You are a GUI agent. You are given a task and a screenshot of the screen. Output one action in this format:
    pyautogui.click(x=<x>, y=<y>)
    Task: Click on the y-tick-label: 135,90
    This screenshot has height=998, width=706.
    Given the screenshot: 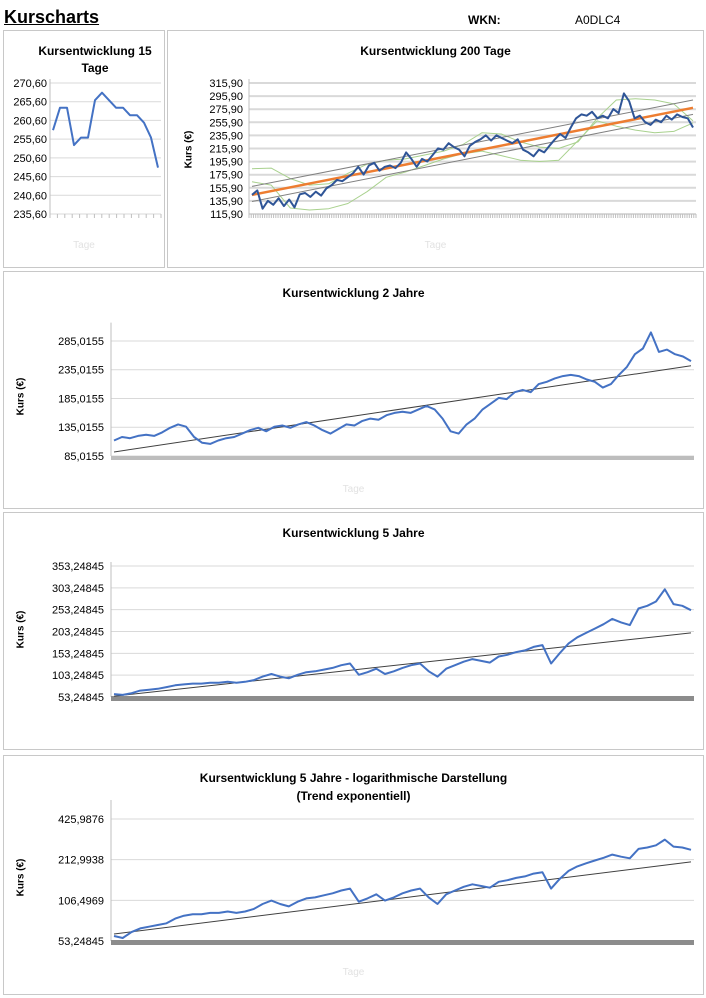 What is the action you would take?
    pyautogui.click(x=226, y=202)
    